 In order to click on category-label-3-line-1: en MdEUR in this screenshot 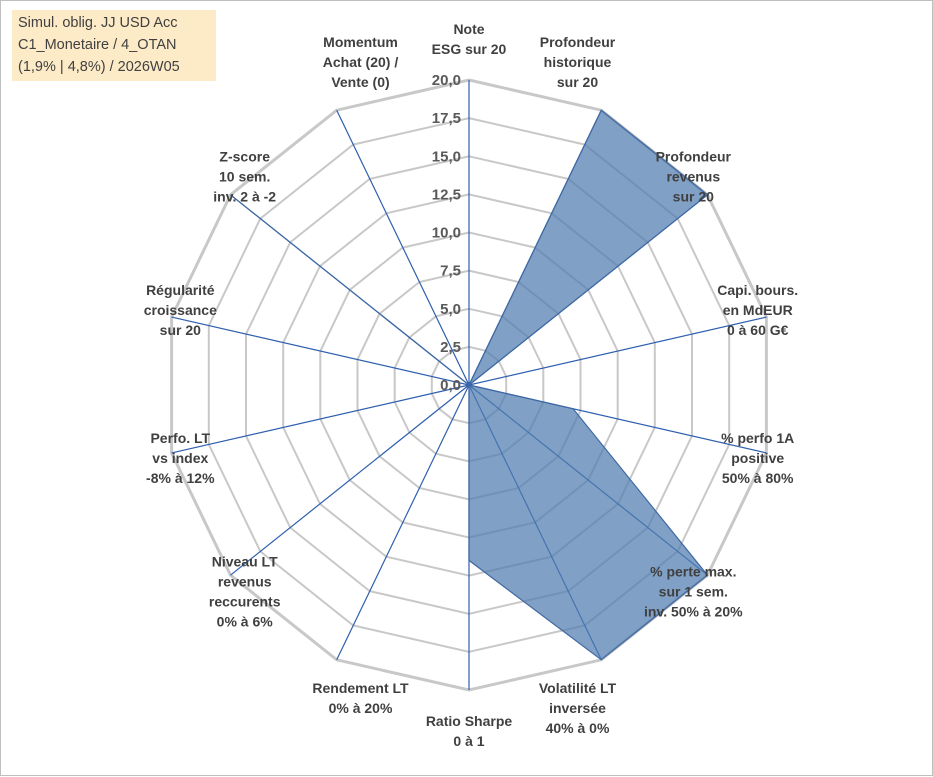, I will do `click(758, 310)`.